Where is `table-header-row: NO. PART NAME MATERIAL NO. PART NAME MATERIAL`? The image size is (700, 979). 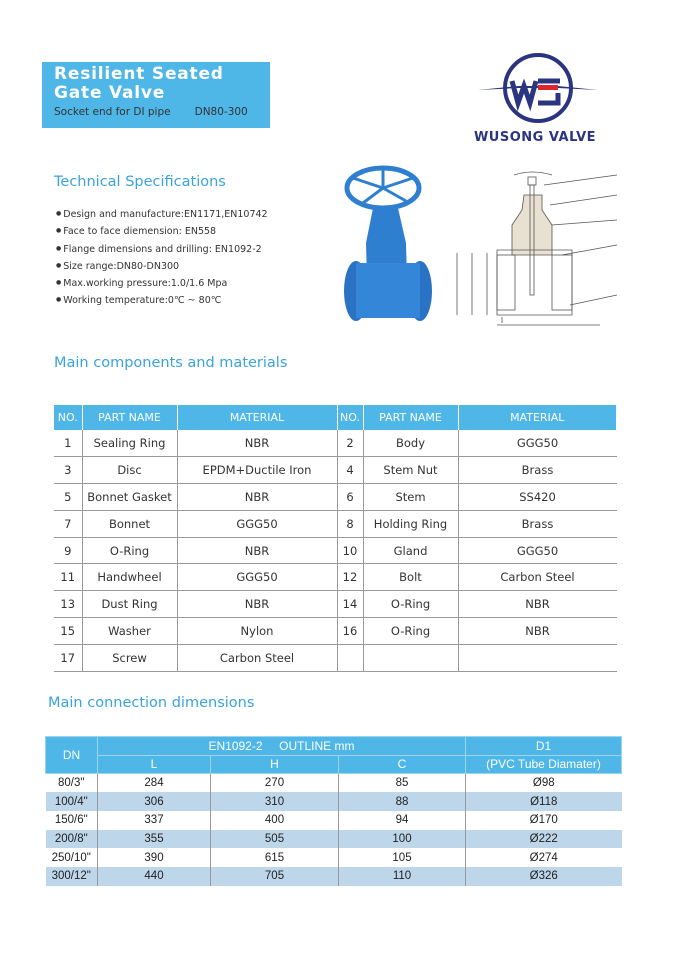 table-header-row: NO. PART NAME MATERIAL NO. PART NAME MATERIAL is located at coordinates (335, 417).